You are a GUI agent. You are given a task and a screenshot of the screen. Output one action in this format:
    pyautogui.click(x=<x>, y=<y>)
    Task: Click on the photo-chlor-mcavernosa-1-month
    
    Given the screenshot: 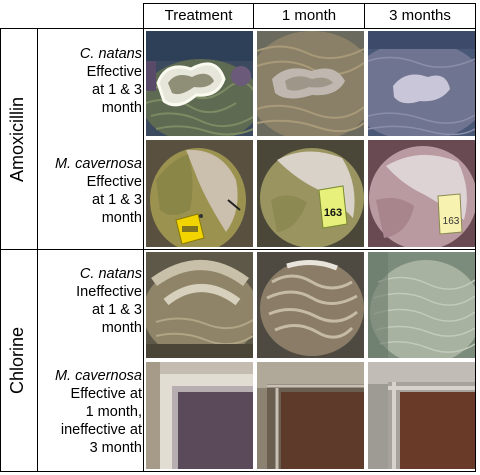 What is the action you would take?
    pyautogui.click(x=310, y=415)
    